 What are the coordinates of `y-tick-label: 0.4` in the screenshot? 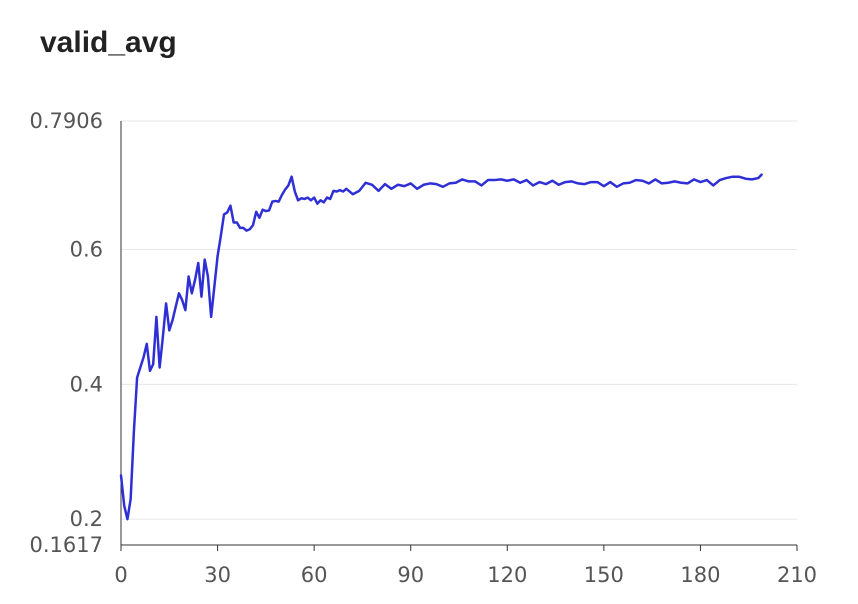 It's located at (86, 384).